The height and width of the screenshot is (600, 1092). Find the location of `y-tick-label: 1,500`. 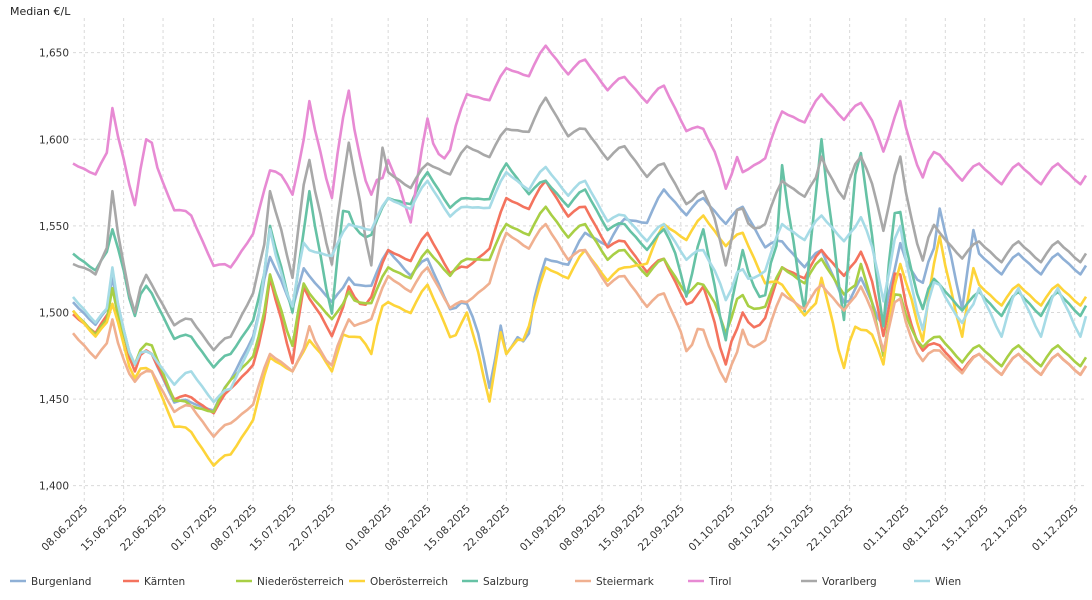

y-tick-label: 1,500 is located at coordinates (54, 313).